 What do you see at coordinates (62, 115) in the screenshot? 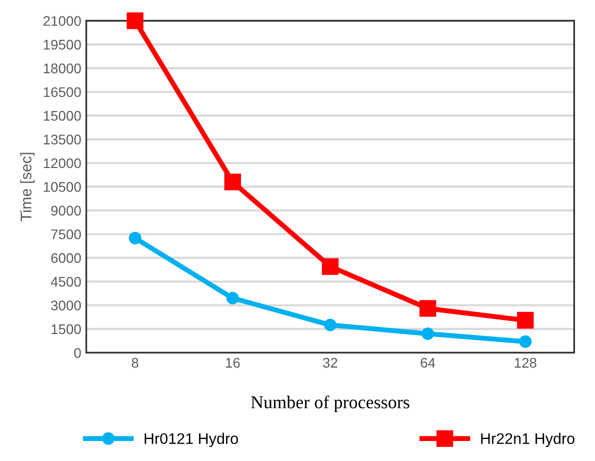
I see `y-tick-label: 15000` at bounding box center [62, 115].